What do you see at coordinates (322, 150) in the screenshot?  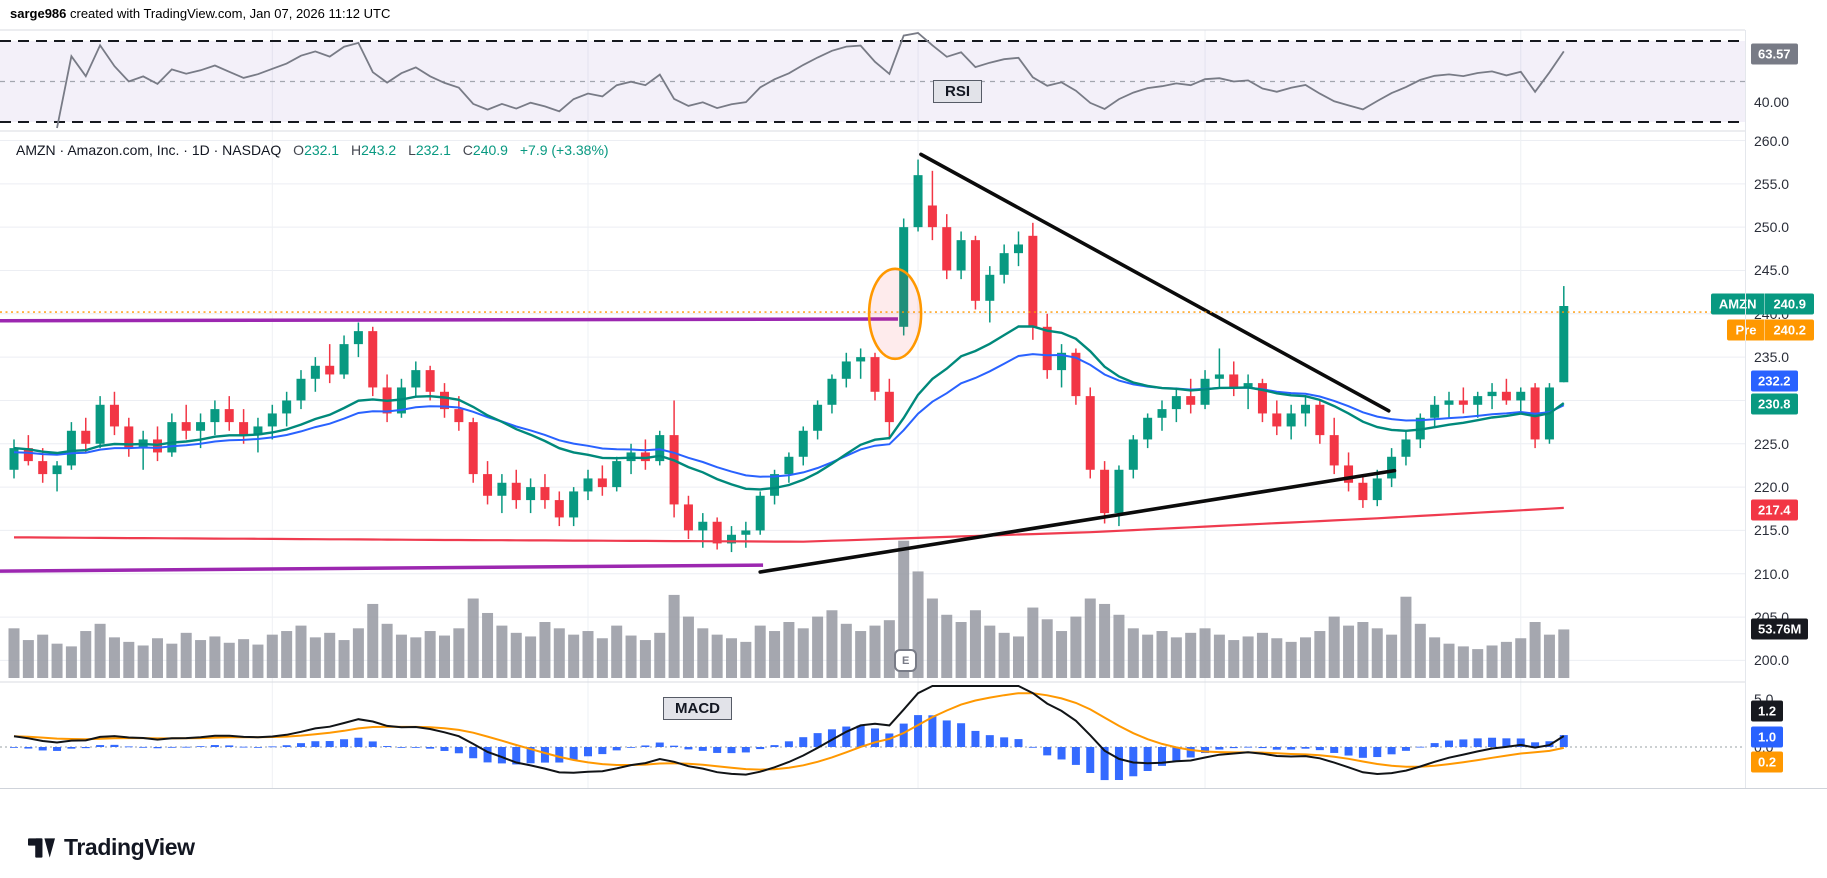 I see `open-value: 232.1` at bounding box center [322, 150].